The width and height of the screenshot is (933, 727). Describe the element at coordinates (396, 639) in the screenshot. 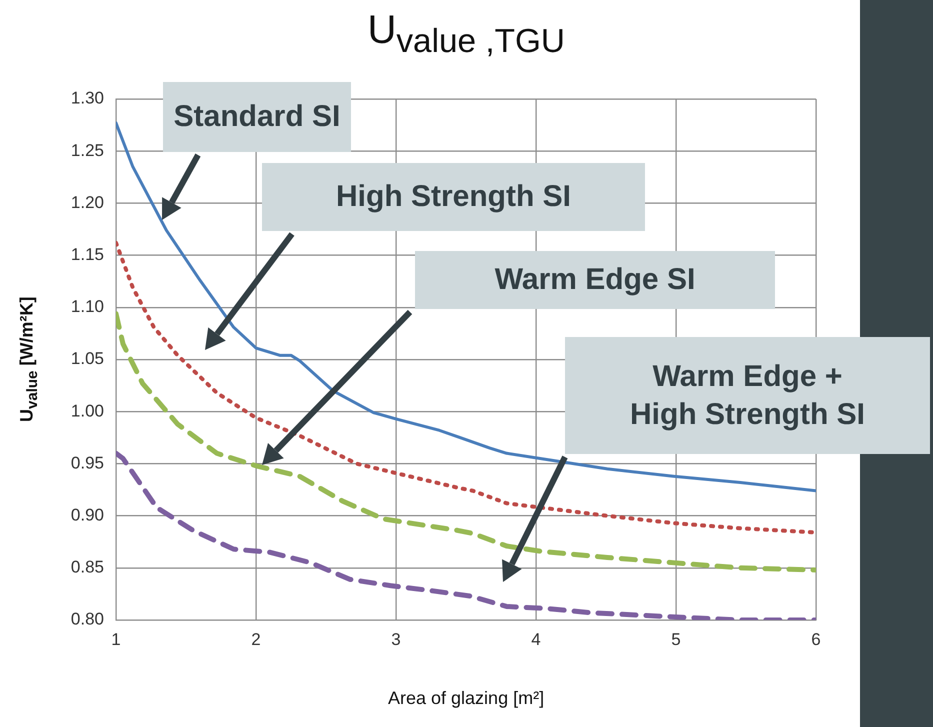

I see `x-tick-label: 3` at that location.